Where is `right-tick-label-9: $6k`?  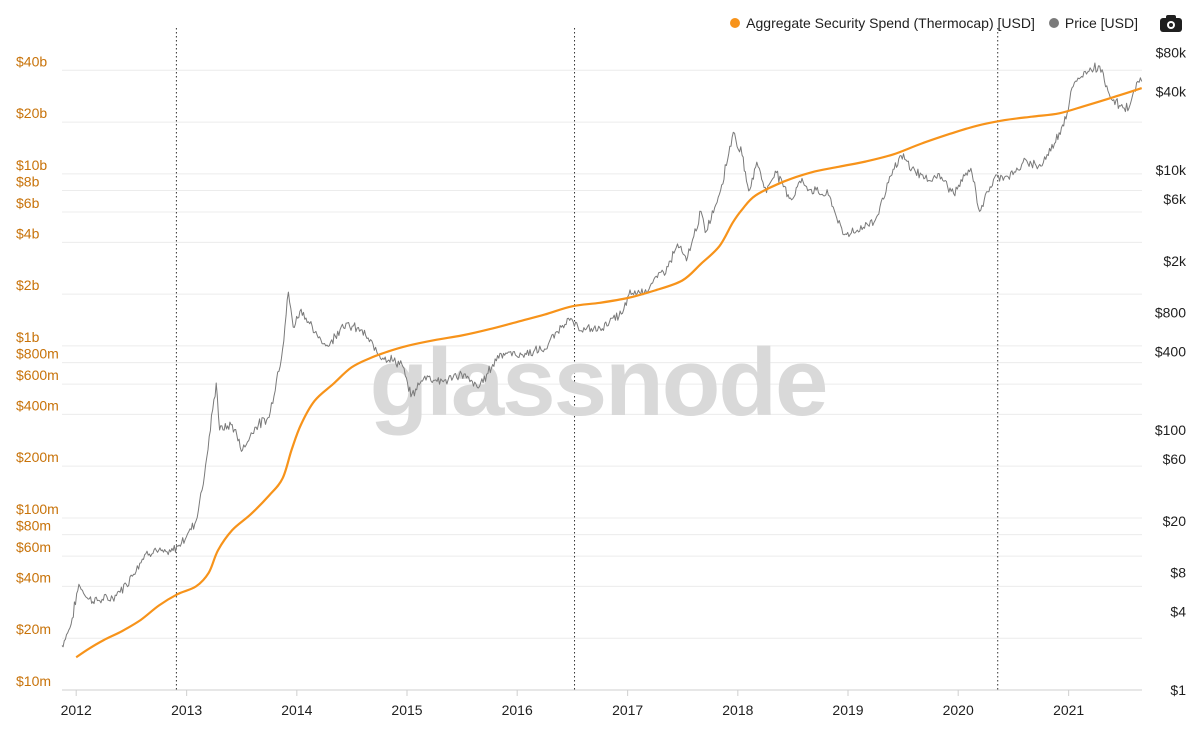 right-tick-label-9: $6k is located at coordinates (1175, 199).